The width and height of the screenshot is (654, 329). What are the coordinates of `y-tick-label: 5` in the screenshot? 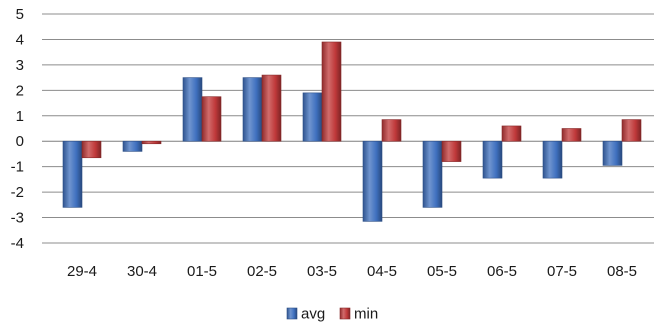 It's located at (20, 14).